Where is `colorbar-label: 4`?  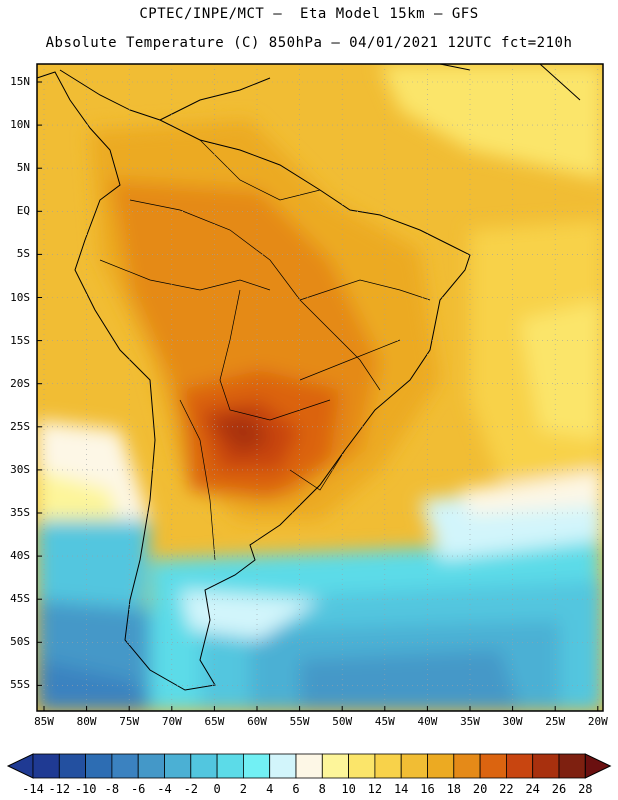 colorbar-label: 4 is located at coordinates (270, 789).